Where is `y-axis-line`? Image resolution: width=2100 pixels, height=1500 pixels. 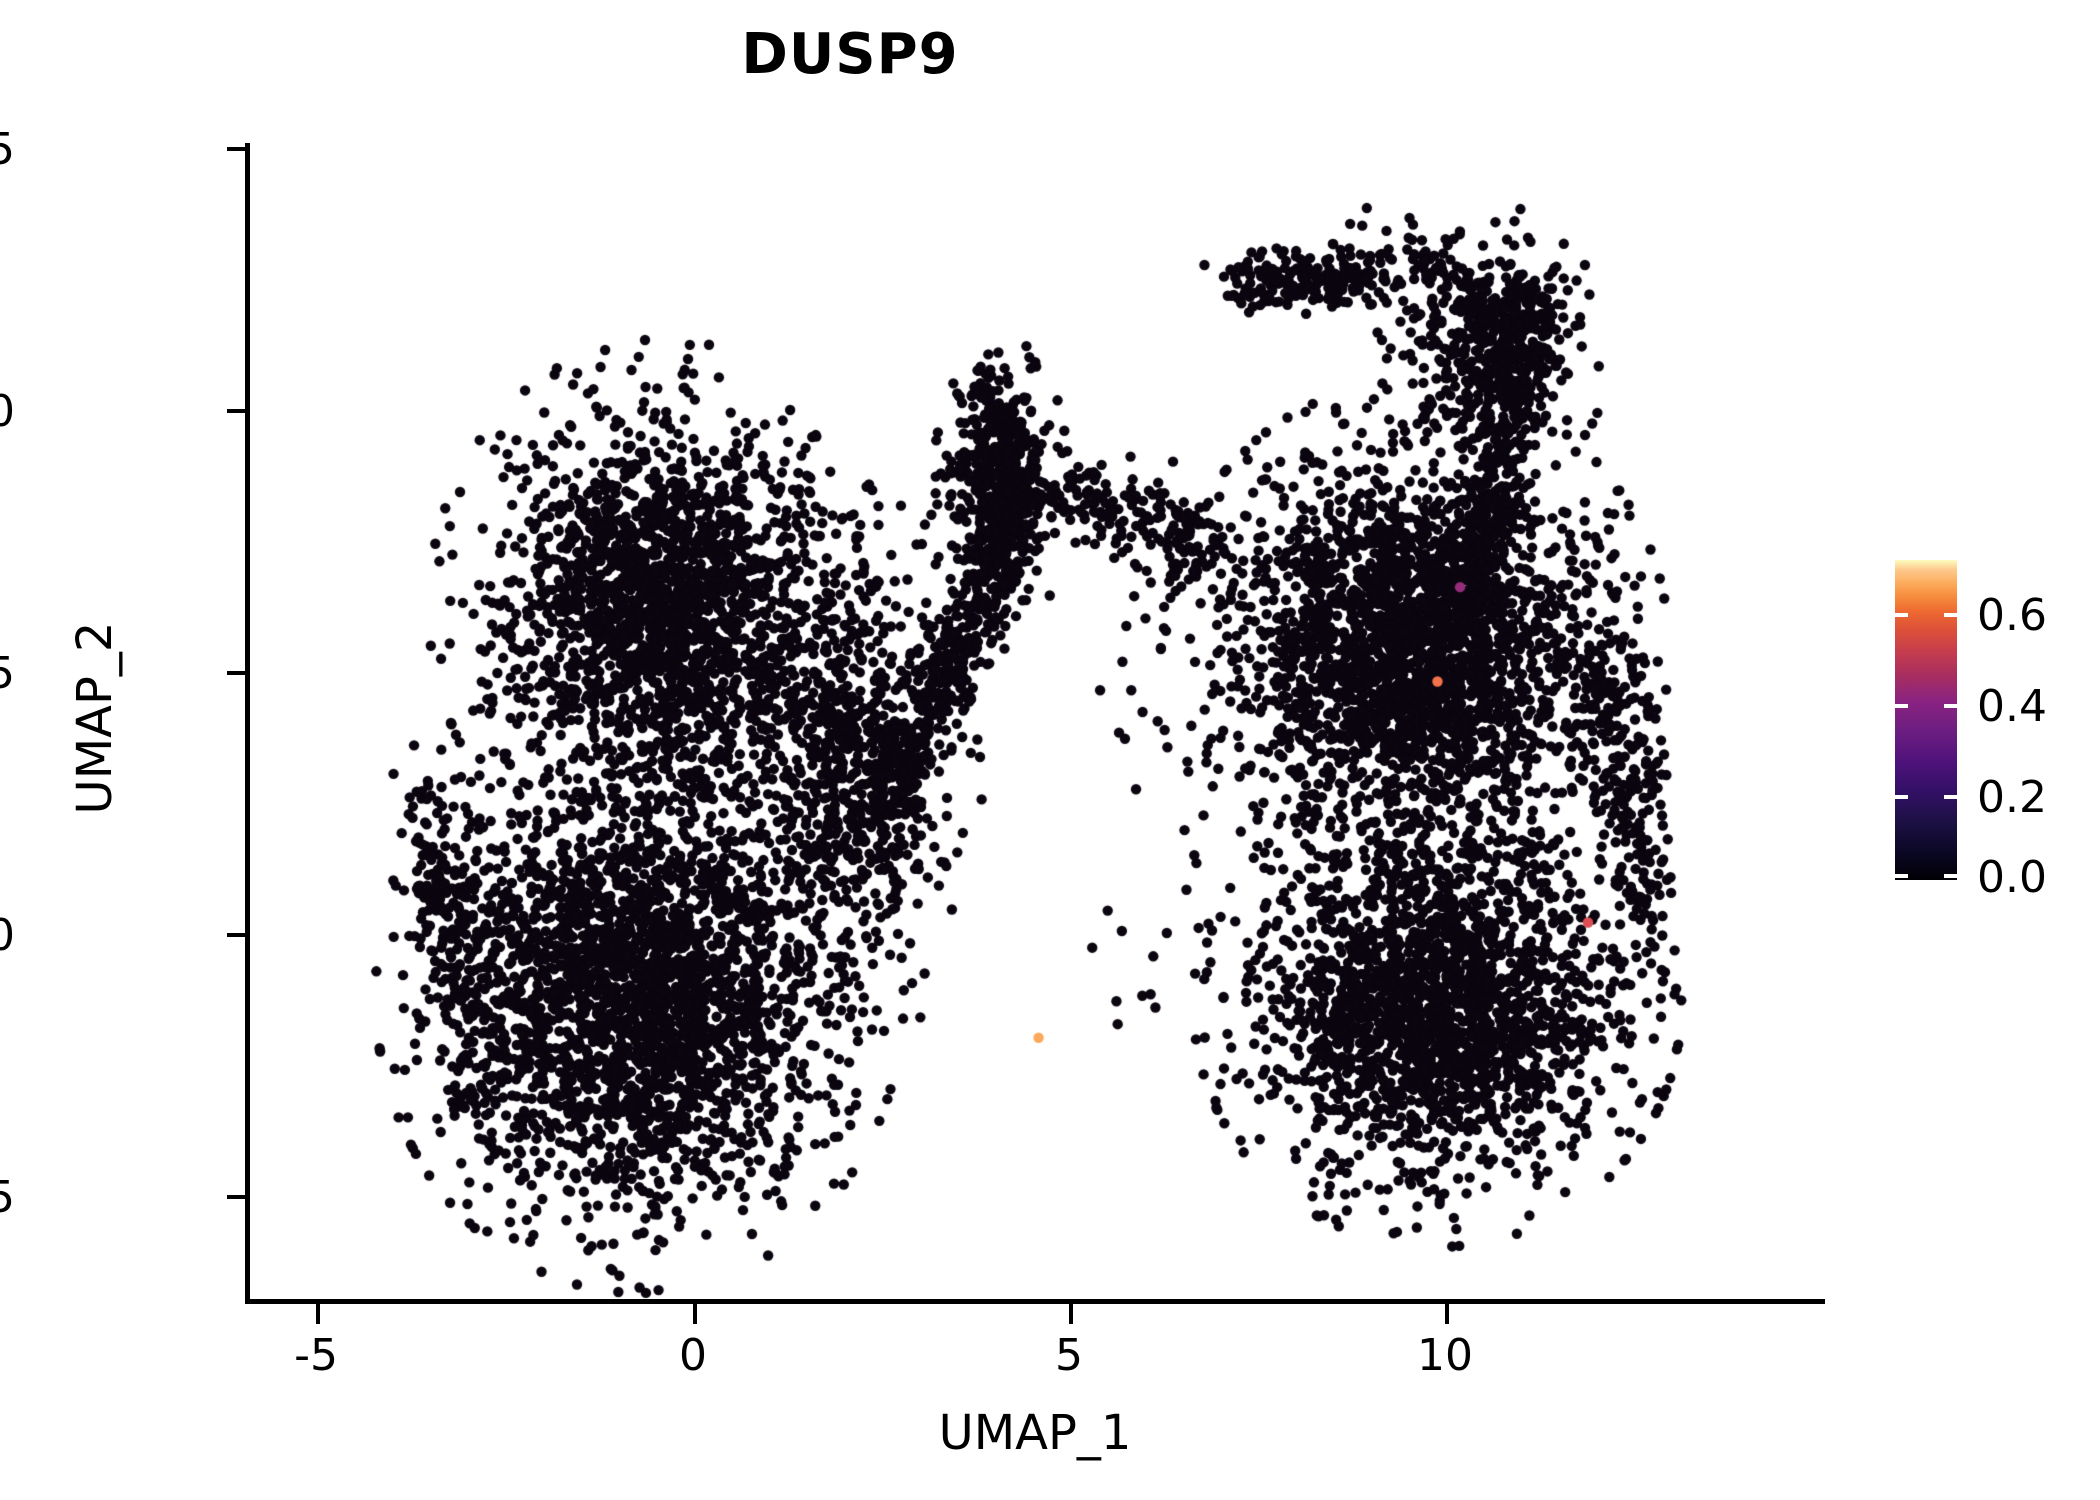
y-axis-line is located at coordinates (247, 723).